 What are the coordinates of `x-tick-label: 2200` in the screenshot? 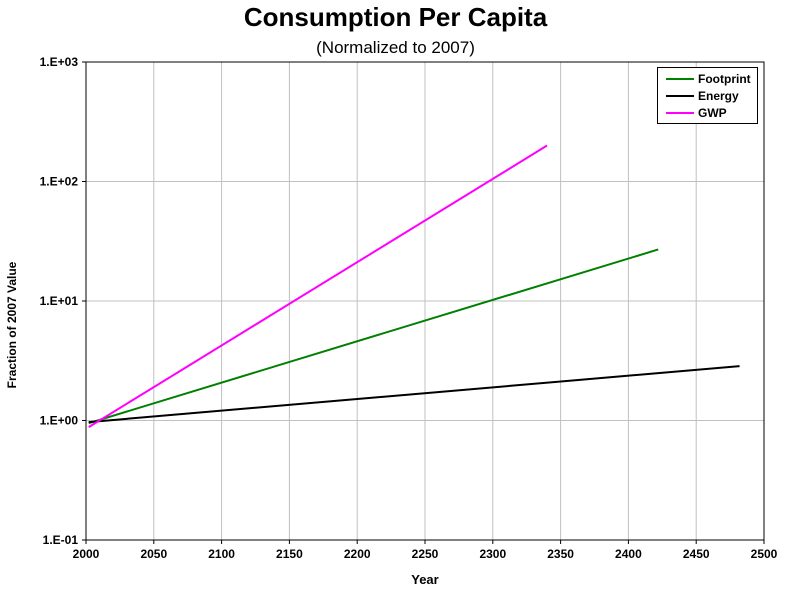 It's located at (357, 554).